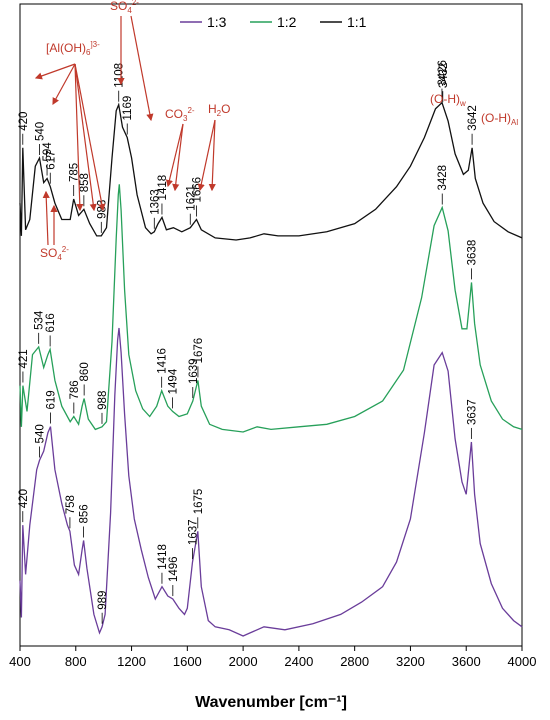 The height and width of the screenshot is (720, 550). What do you see at coordinates (443, 73) in the screenshot?
I see `peak-value: 3426` at bounding box center [443, 73].